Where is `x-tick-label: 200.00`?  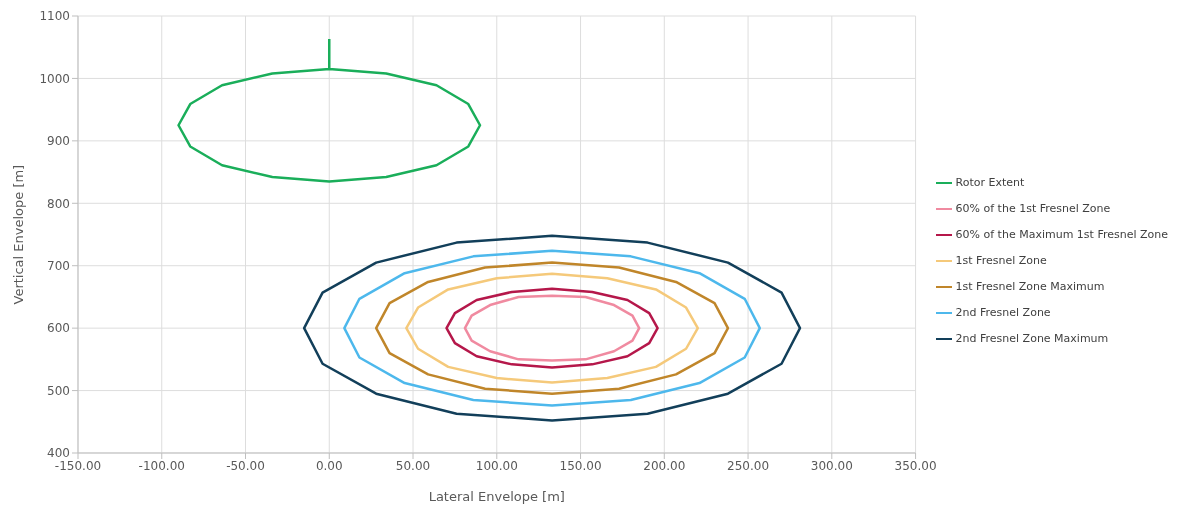
x-tick-label: 200.00 is located at coordinates (664, 465).